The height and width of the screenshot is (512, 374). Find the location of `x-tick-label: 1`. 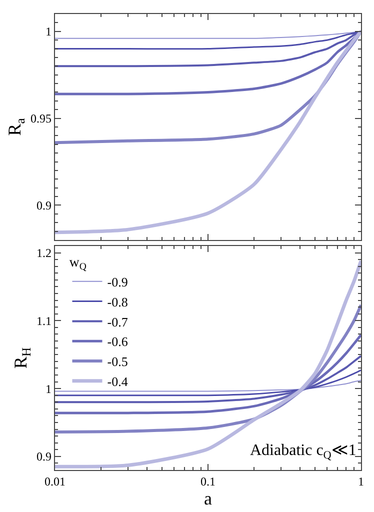

x-tick-label: 1 is located at coordinates (361, 481).